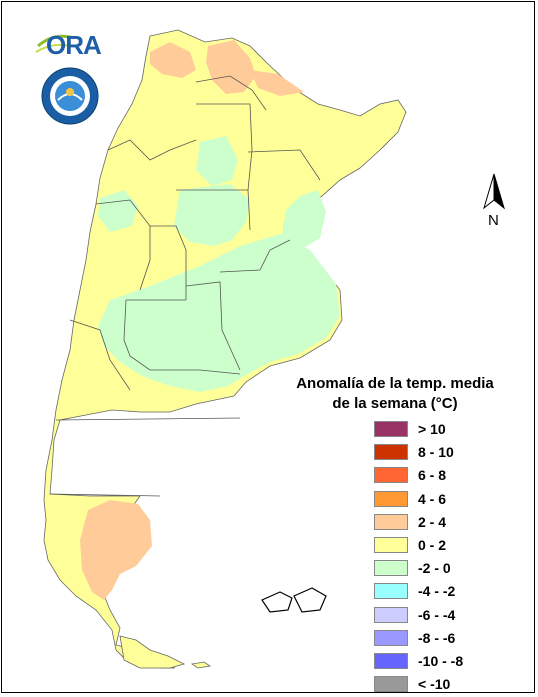 The width and height of the screenshot is (538, 697). I want to click on staten-island, so click(201, 665).